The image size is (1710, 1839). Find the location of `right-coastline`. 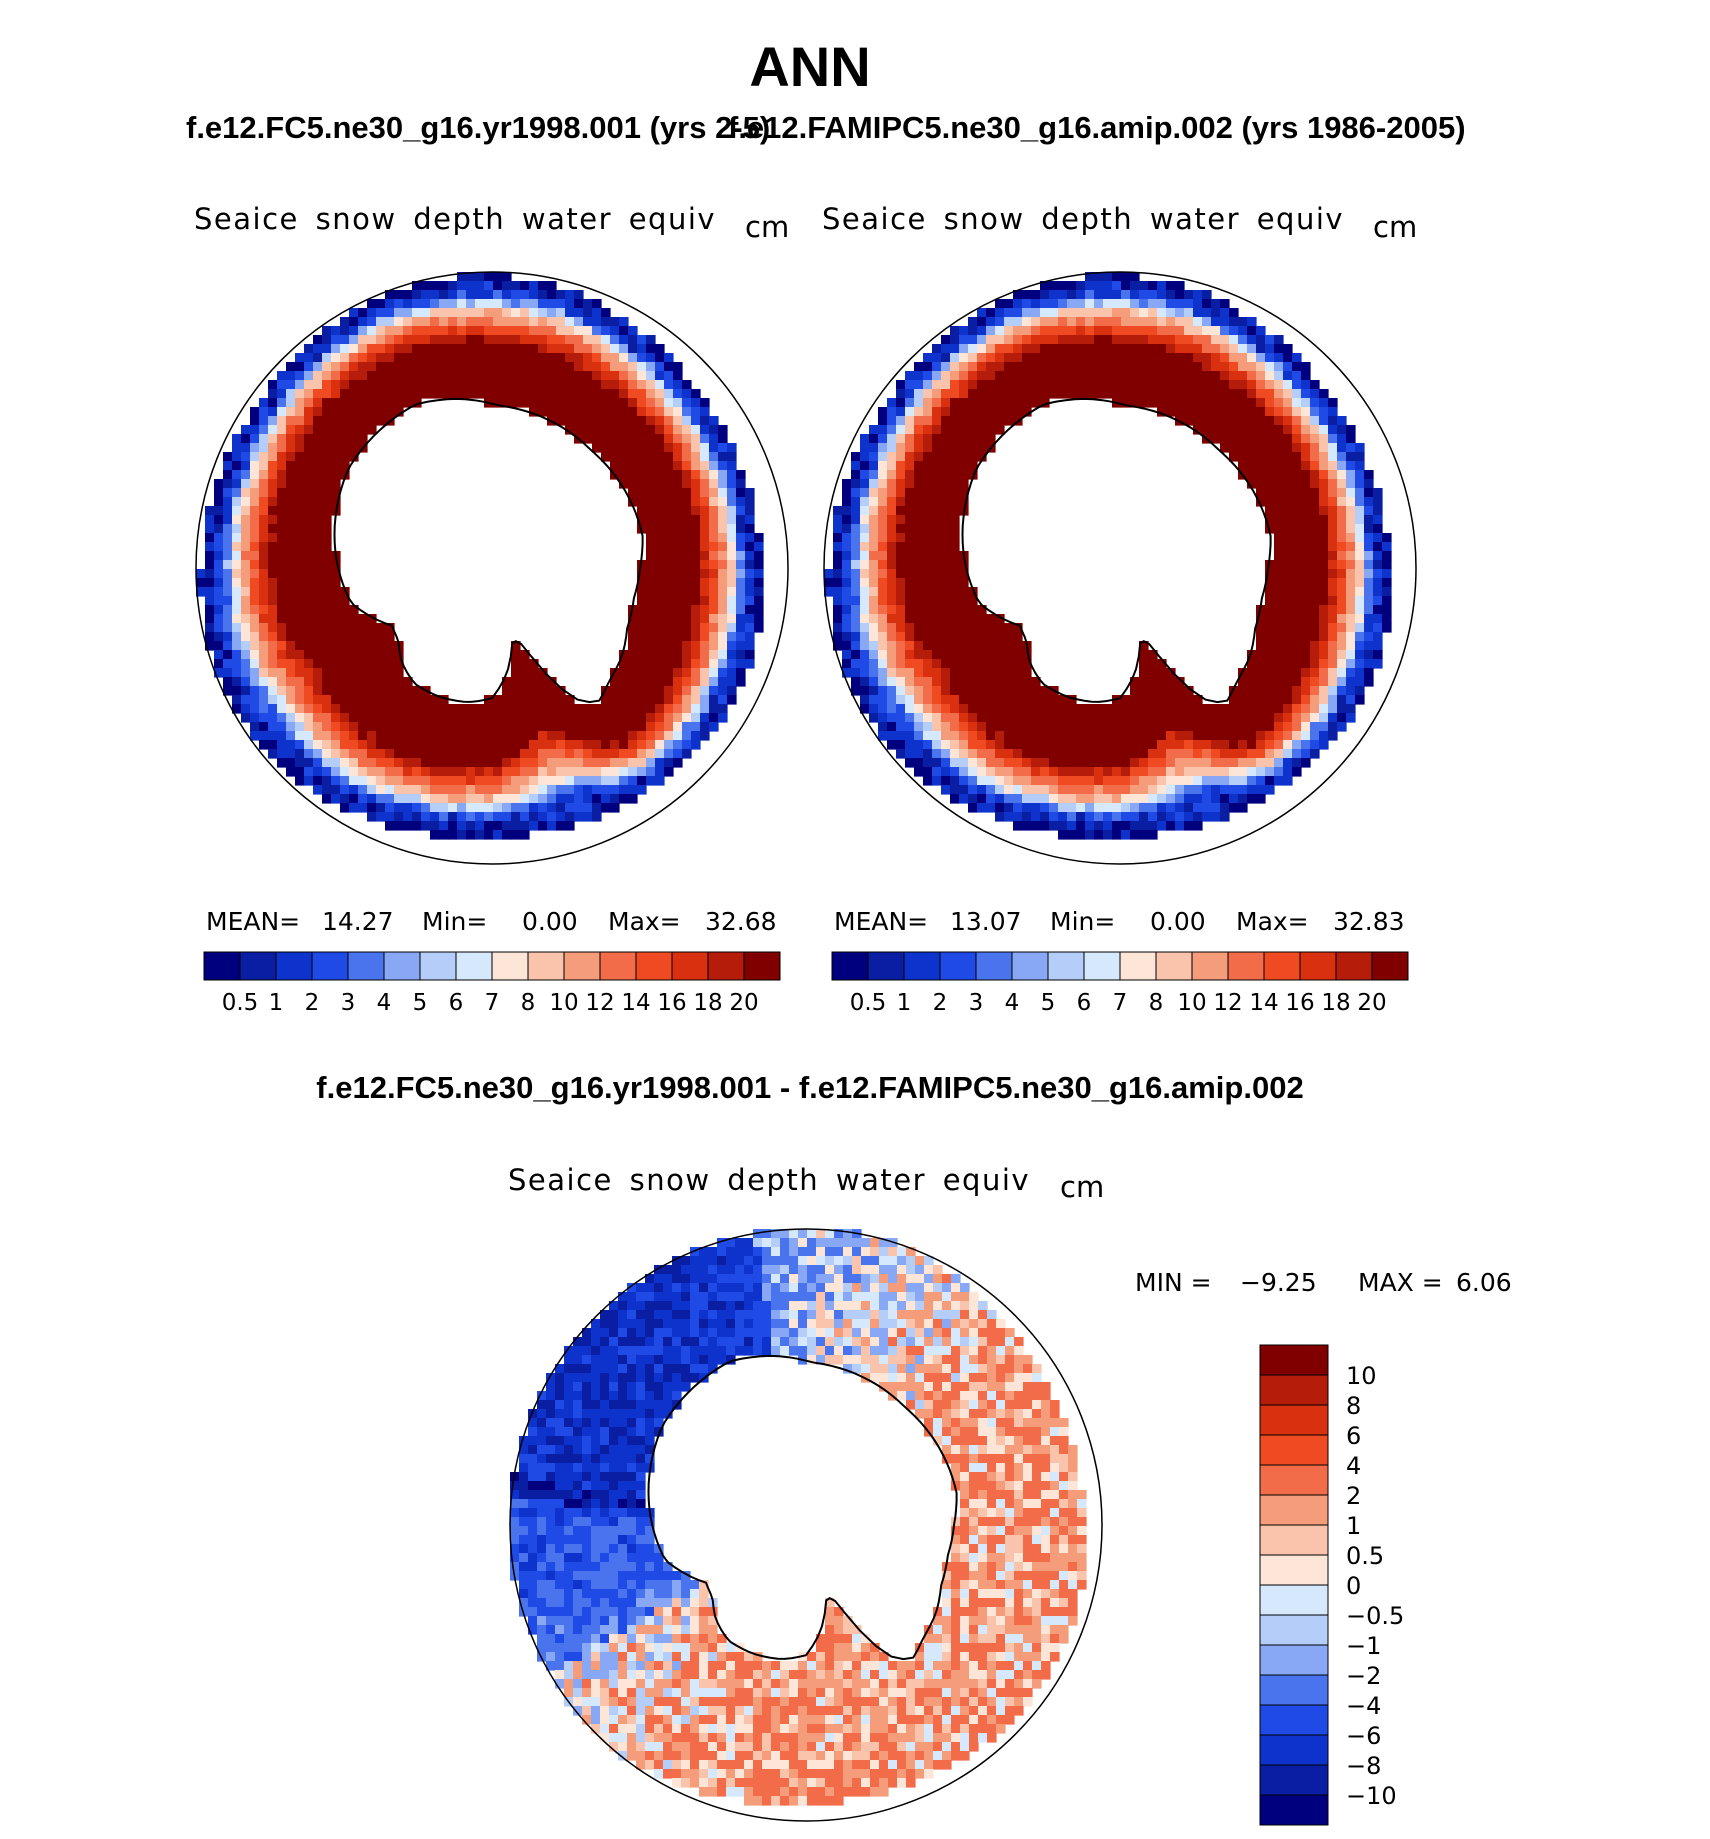

right-coastline is located at coordinates (1116, 550).